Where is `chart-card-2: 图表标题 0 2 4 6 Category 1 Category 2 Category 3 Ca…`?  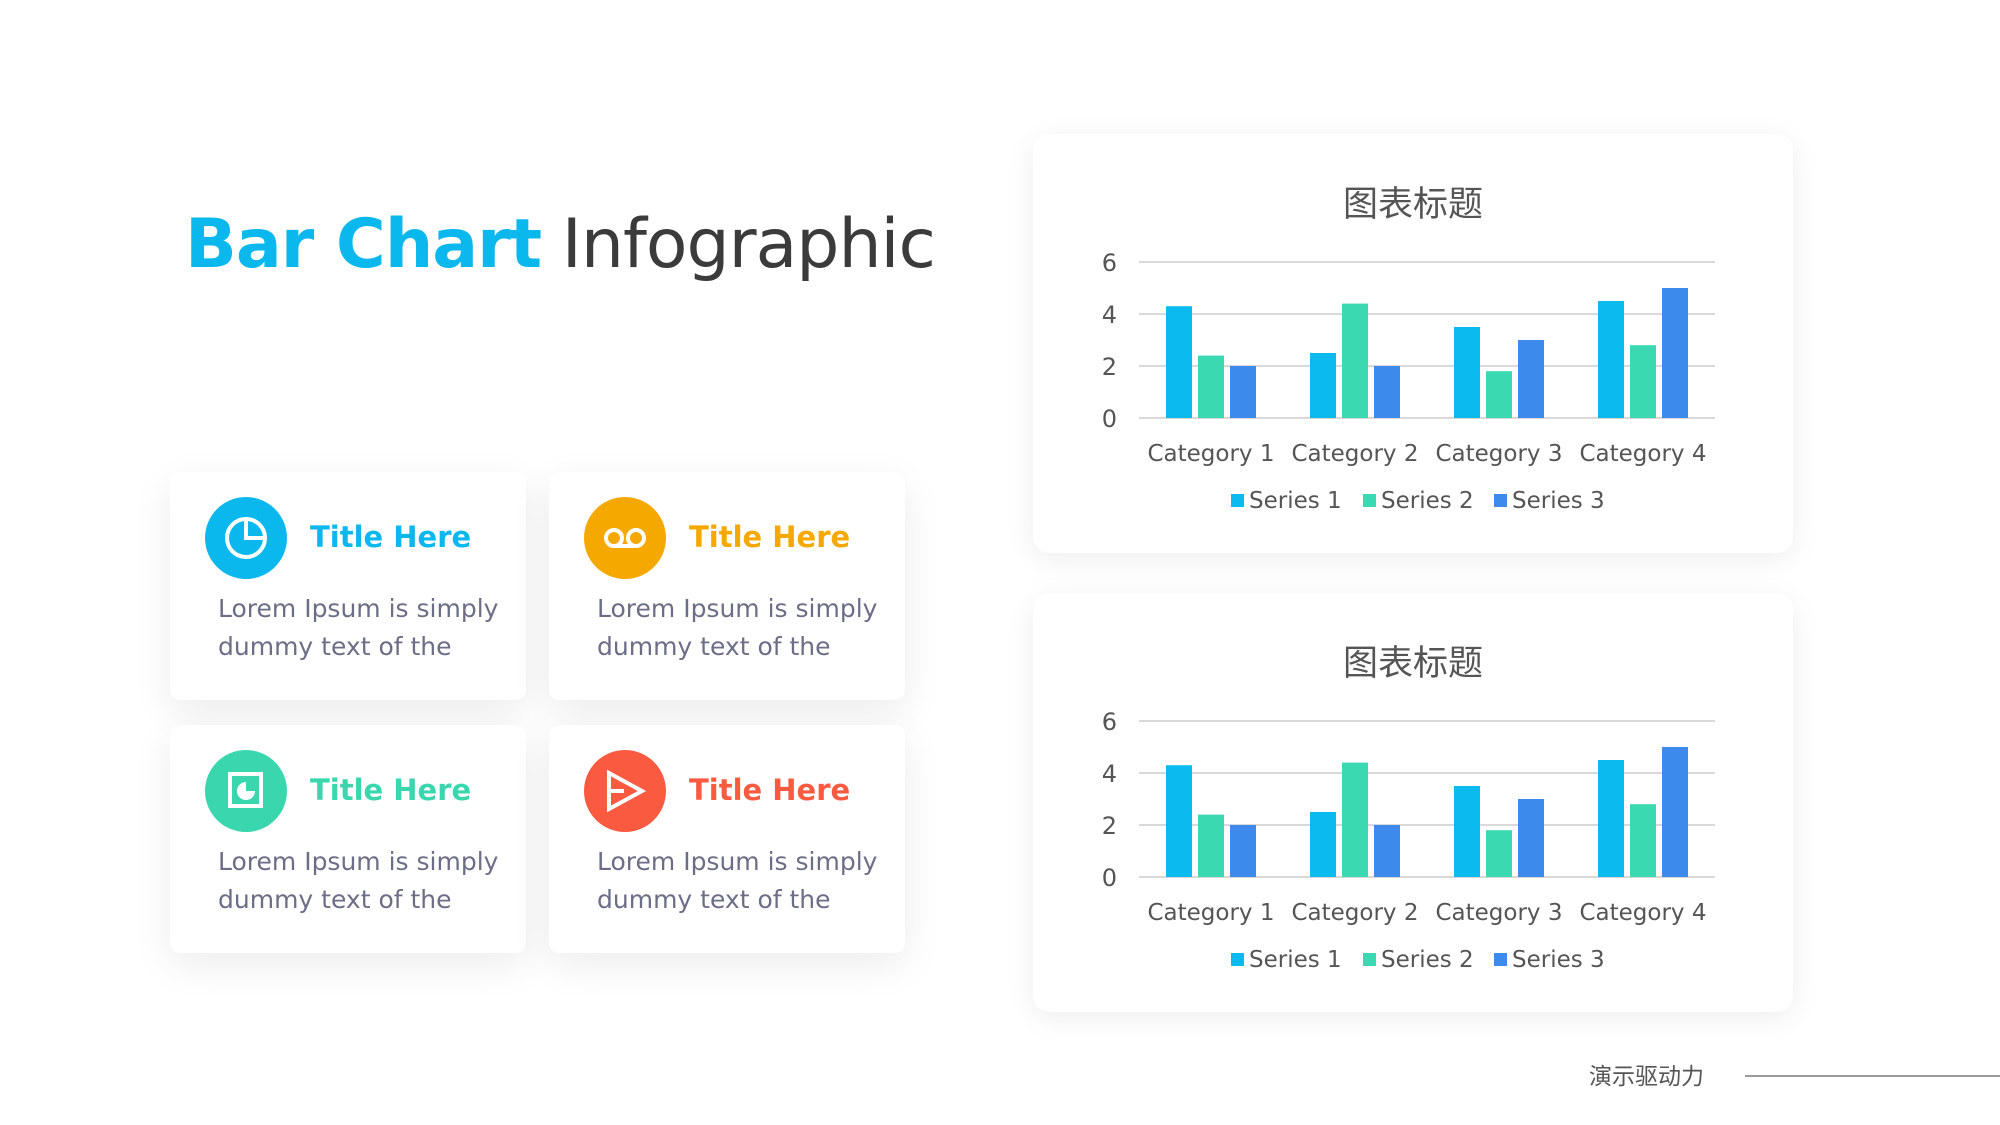
chart-card-2: 图表标题 0 2 4 6 Category 1 Category 2 Category 3 Ca… is located at coordinates (1413, 802).